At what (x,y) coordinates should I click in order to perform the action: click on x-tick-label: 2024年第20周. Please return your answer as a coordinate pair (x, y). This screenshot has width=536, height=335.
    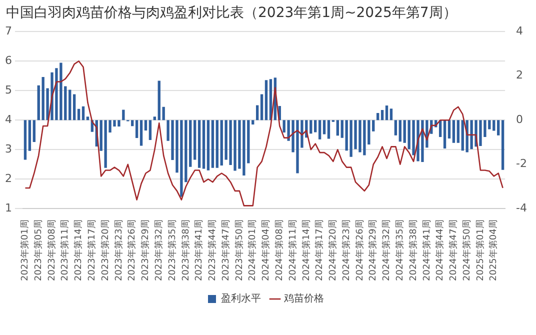
    Looking at the image, I should click on (333, 251).